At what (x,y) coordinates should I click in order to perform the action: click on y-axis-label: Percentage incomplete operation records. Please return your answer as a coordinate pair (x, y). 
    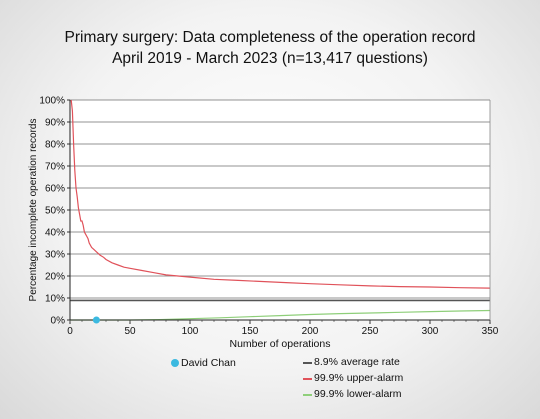
    Looking at the image, I should click on (33, 210).